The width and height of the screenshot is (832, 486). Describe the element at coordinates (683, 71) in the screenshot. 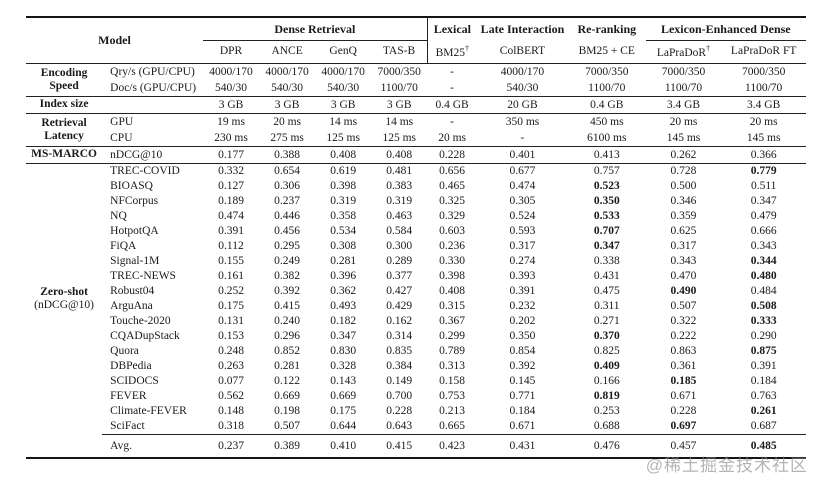

I see `value-cell: 7000/350` at that location.